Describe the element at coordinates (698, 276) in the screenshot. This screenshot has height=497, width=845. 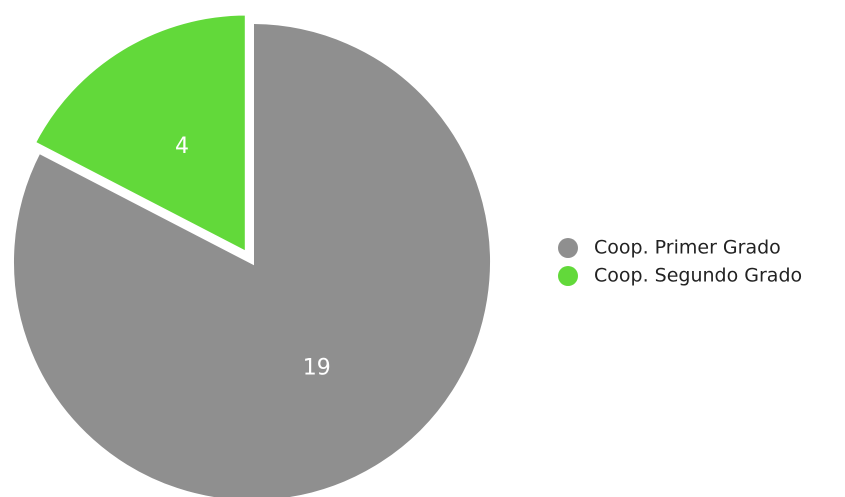
I see `legend-label-2: Coop. Segundo Grado` at that location.